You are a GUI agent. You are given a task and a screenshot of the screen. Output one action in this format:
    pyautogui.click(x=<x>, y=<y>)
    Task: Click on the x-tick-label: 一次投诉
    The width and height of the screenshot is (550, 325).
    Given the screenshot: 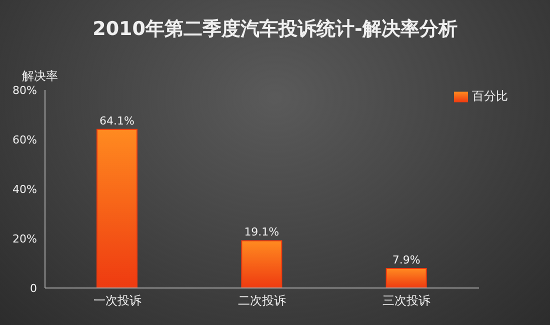 What is the action you would take?
    pyautogui.click(x=117, y=301)
    